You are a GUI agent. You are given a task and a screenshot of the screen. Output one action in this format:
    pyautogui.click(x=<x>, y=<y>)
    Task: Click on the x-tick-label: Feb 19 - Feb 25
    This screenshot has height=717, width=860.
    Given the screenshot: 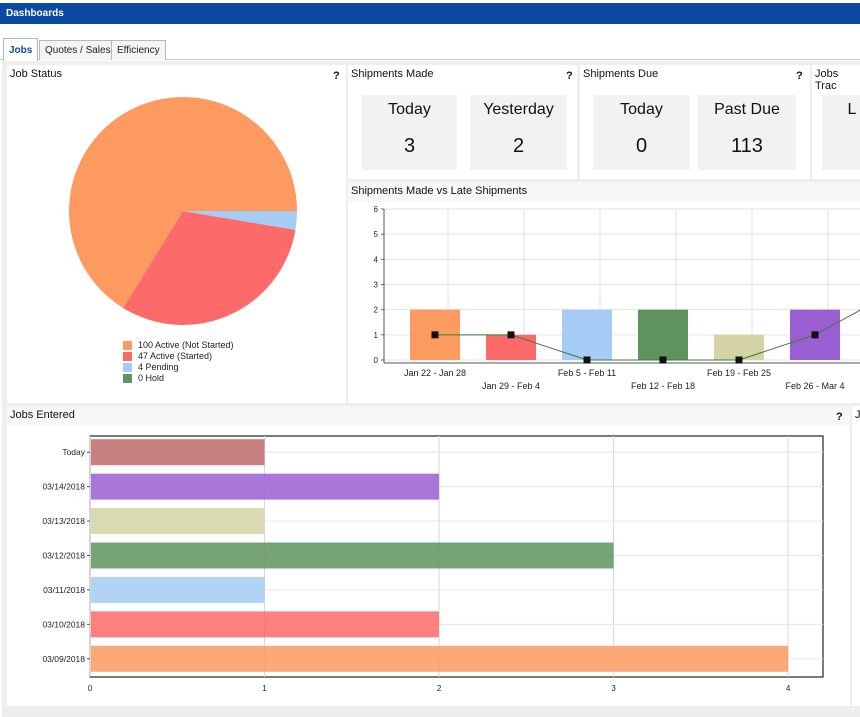 What is the action you would take?
    pyautogui.click(x=739, y=373)
    